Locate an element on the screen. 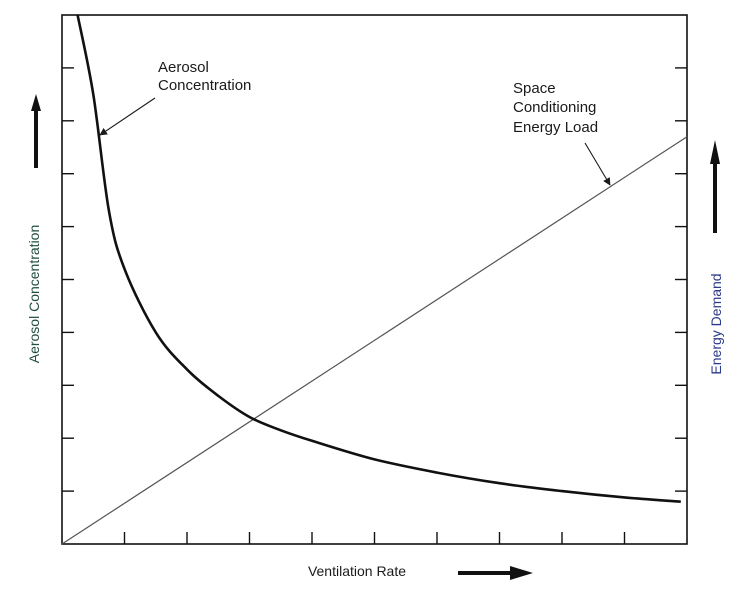  right-axis-ticks is located at coordinates (681, 279).